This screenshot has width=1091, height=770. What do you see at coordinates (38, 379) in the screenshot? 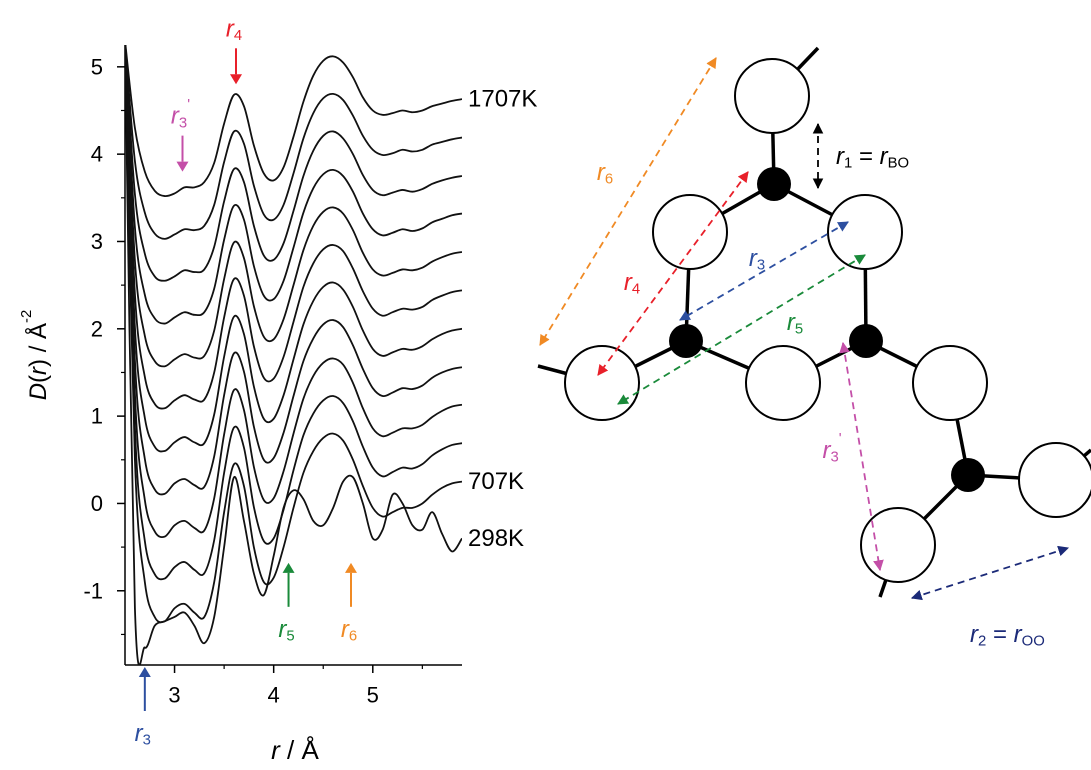
I see `label-part: (` at bounding box center [38, 379].